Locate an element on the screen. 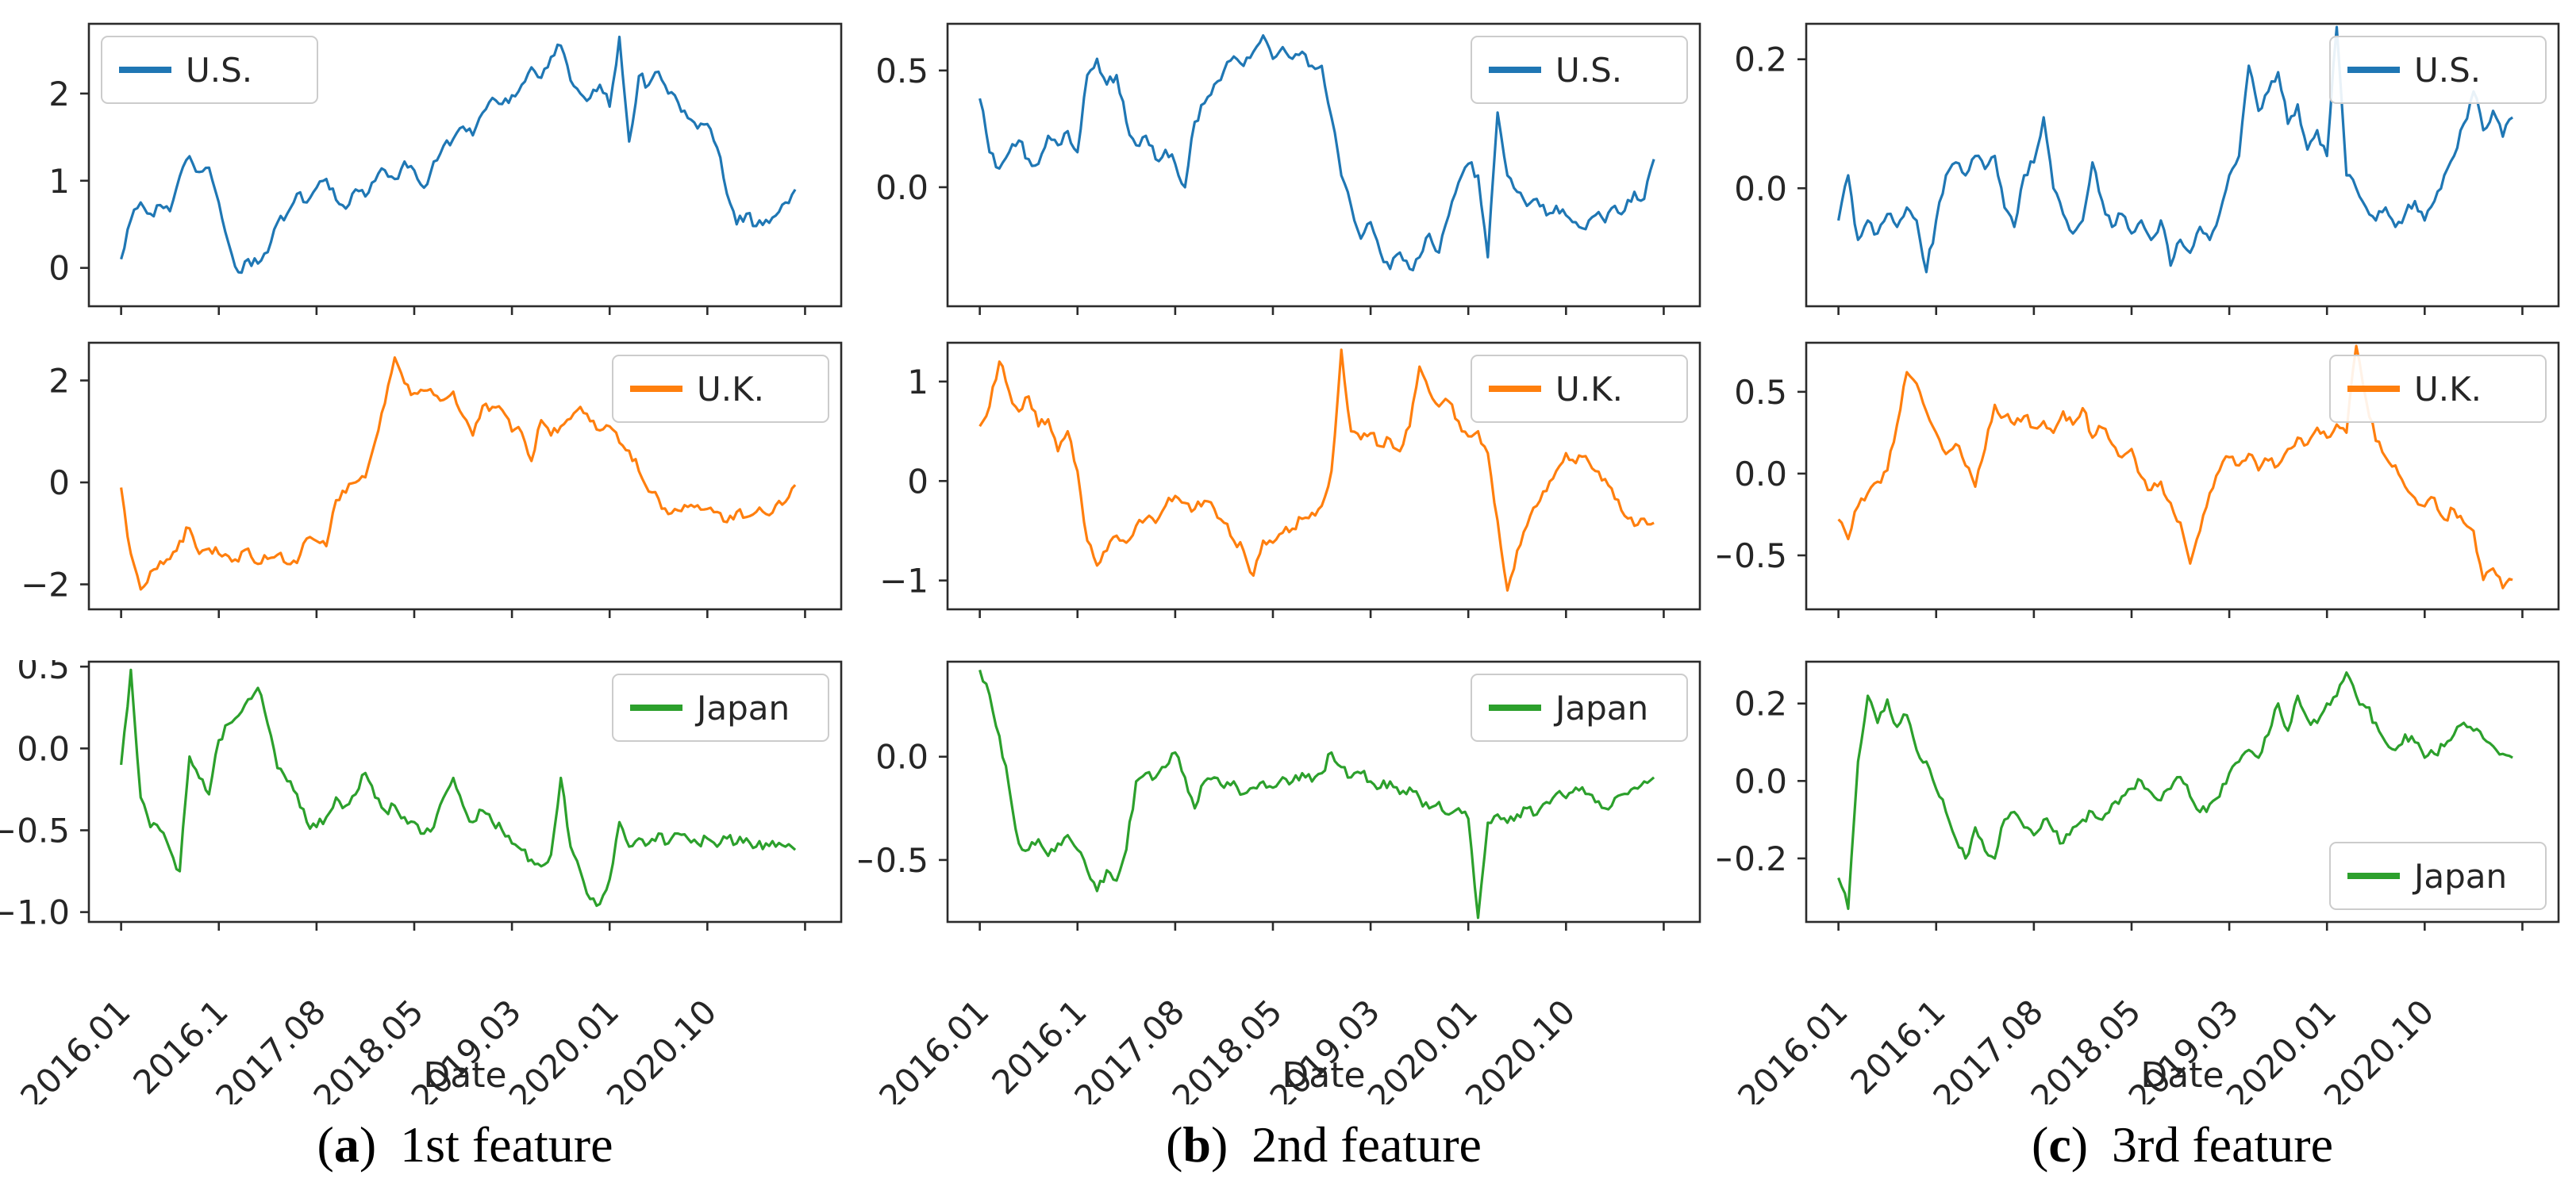  subplot-b-uk: −1 0 1 U.K. is located at coordinates (1288, 500).